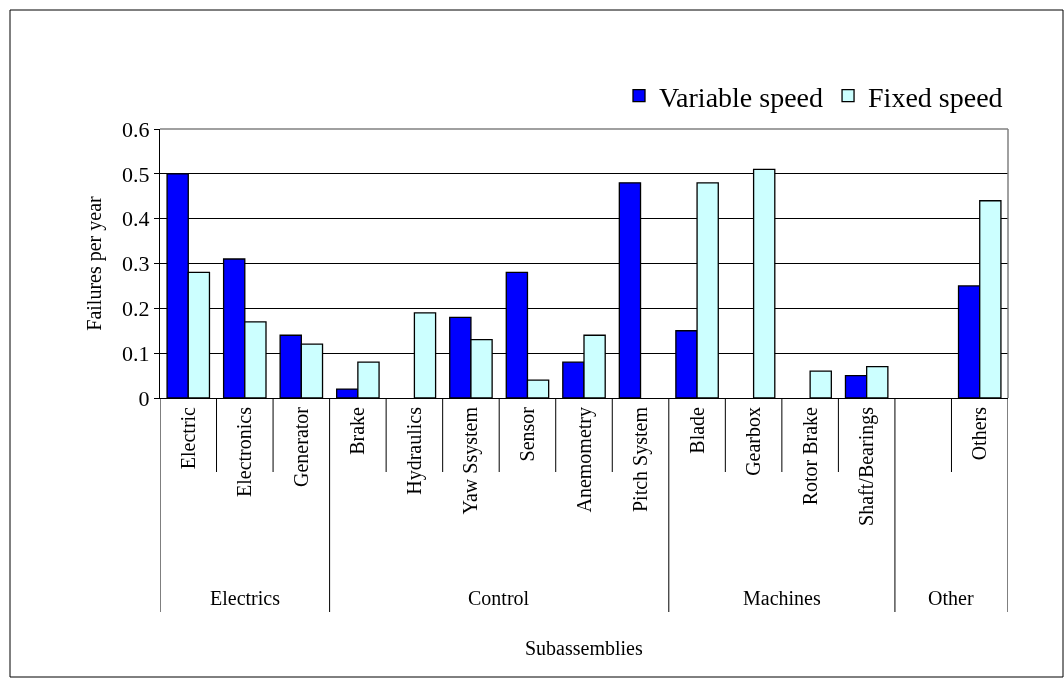  What do you see at coordinates (979, 433) in the screenshot?
I see `x-tick-label: Others` at bounding box center [979, 433].